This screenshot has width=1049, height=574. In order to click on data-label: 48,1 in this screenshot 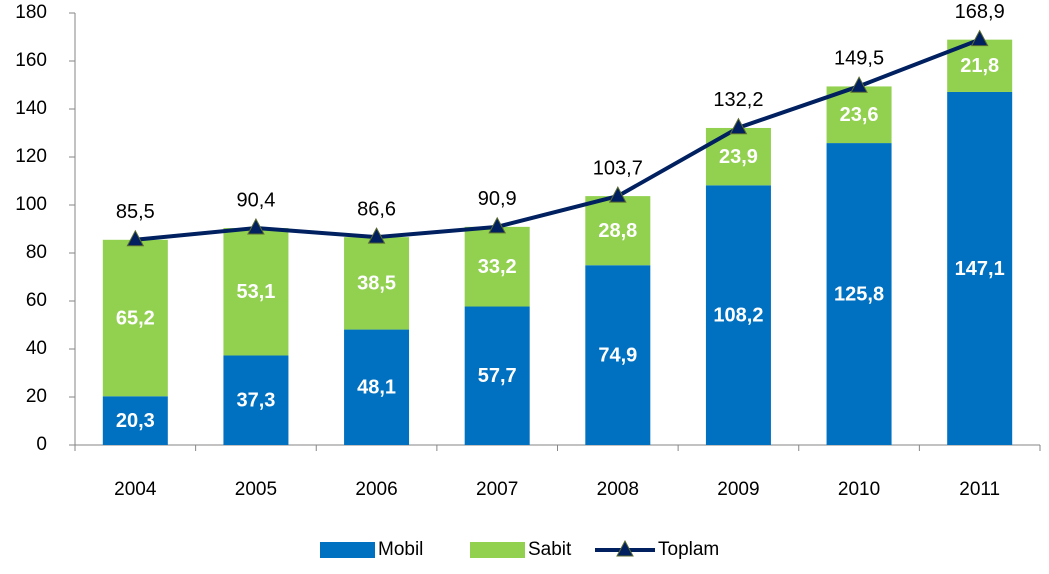, I will do `click(376, 388)`.